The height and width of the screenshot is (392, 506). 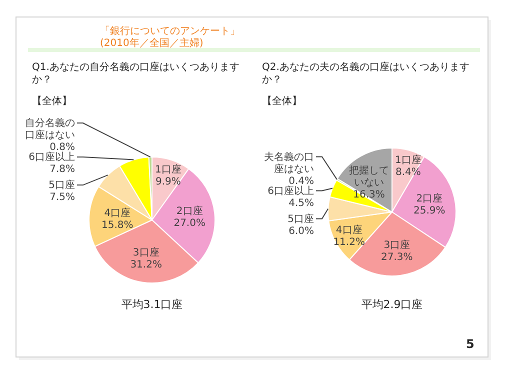 I want to click on text: (2010年／全国／主婦), so click(x=152, y=43).